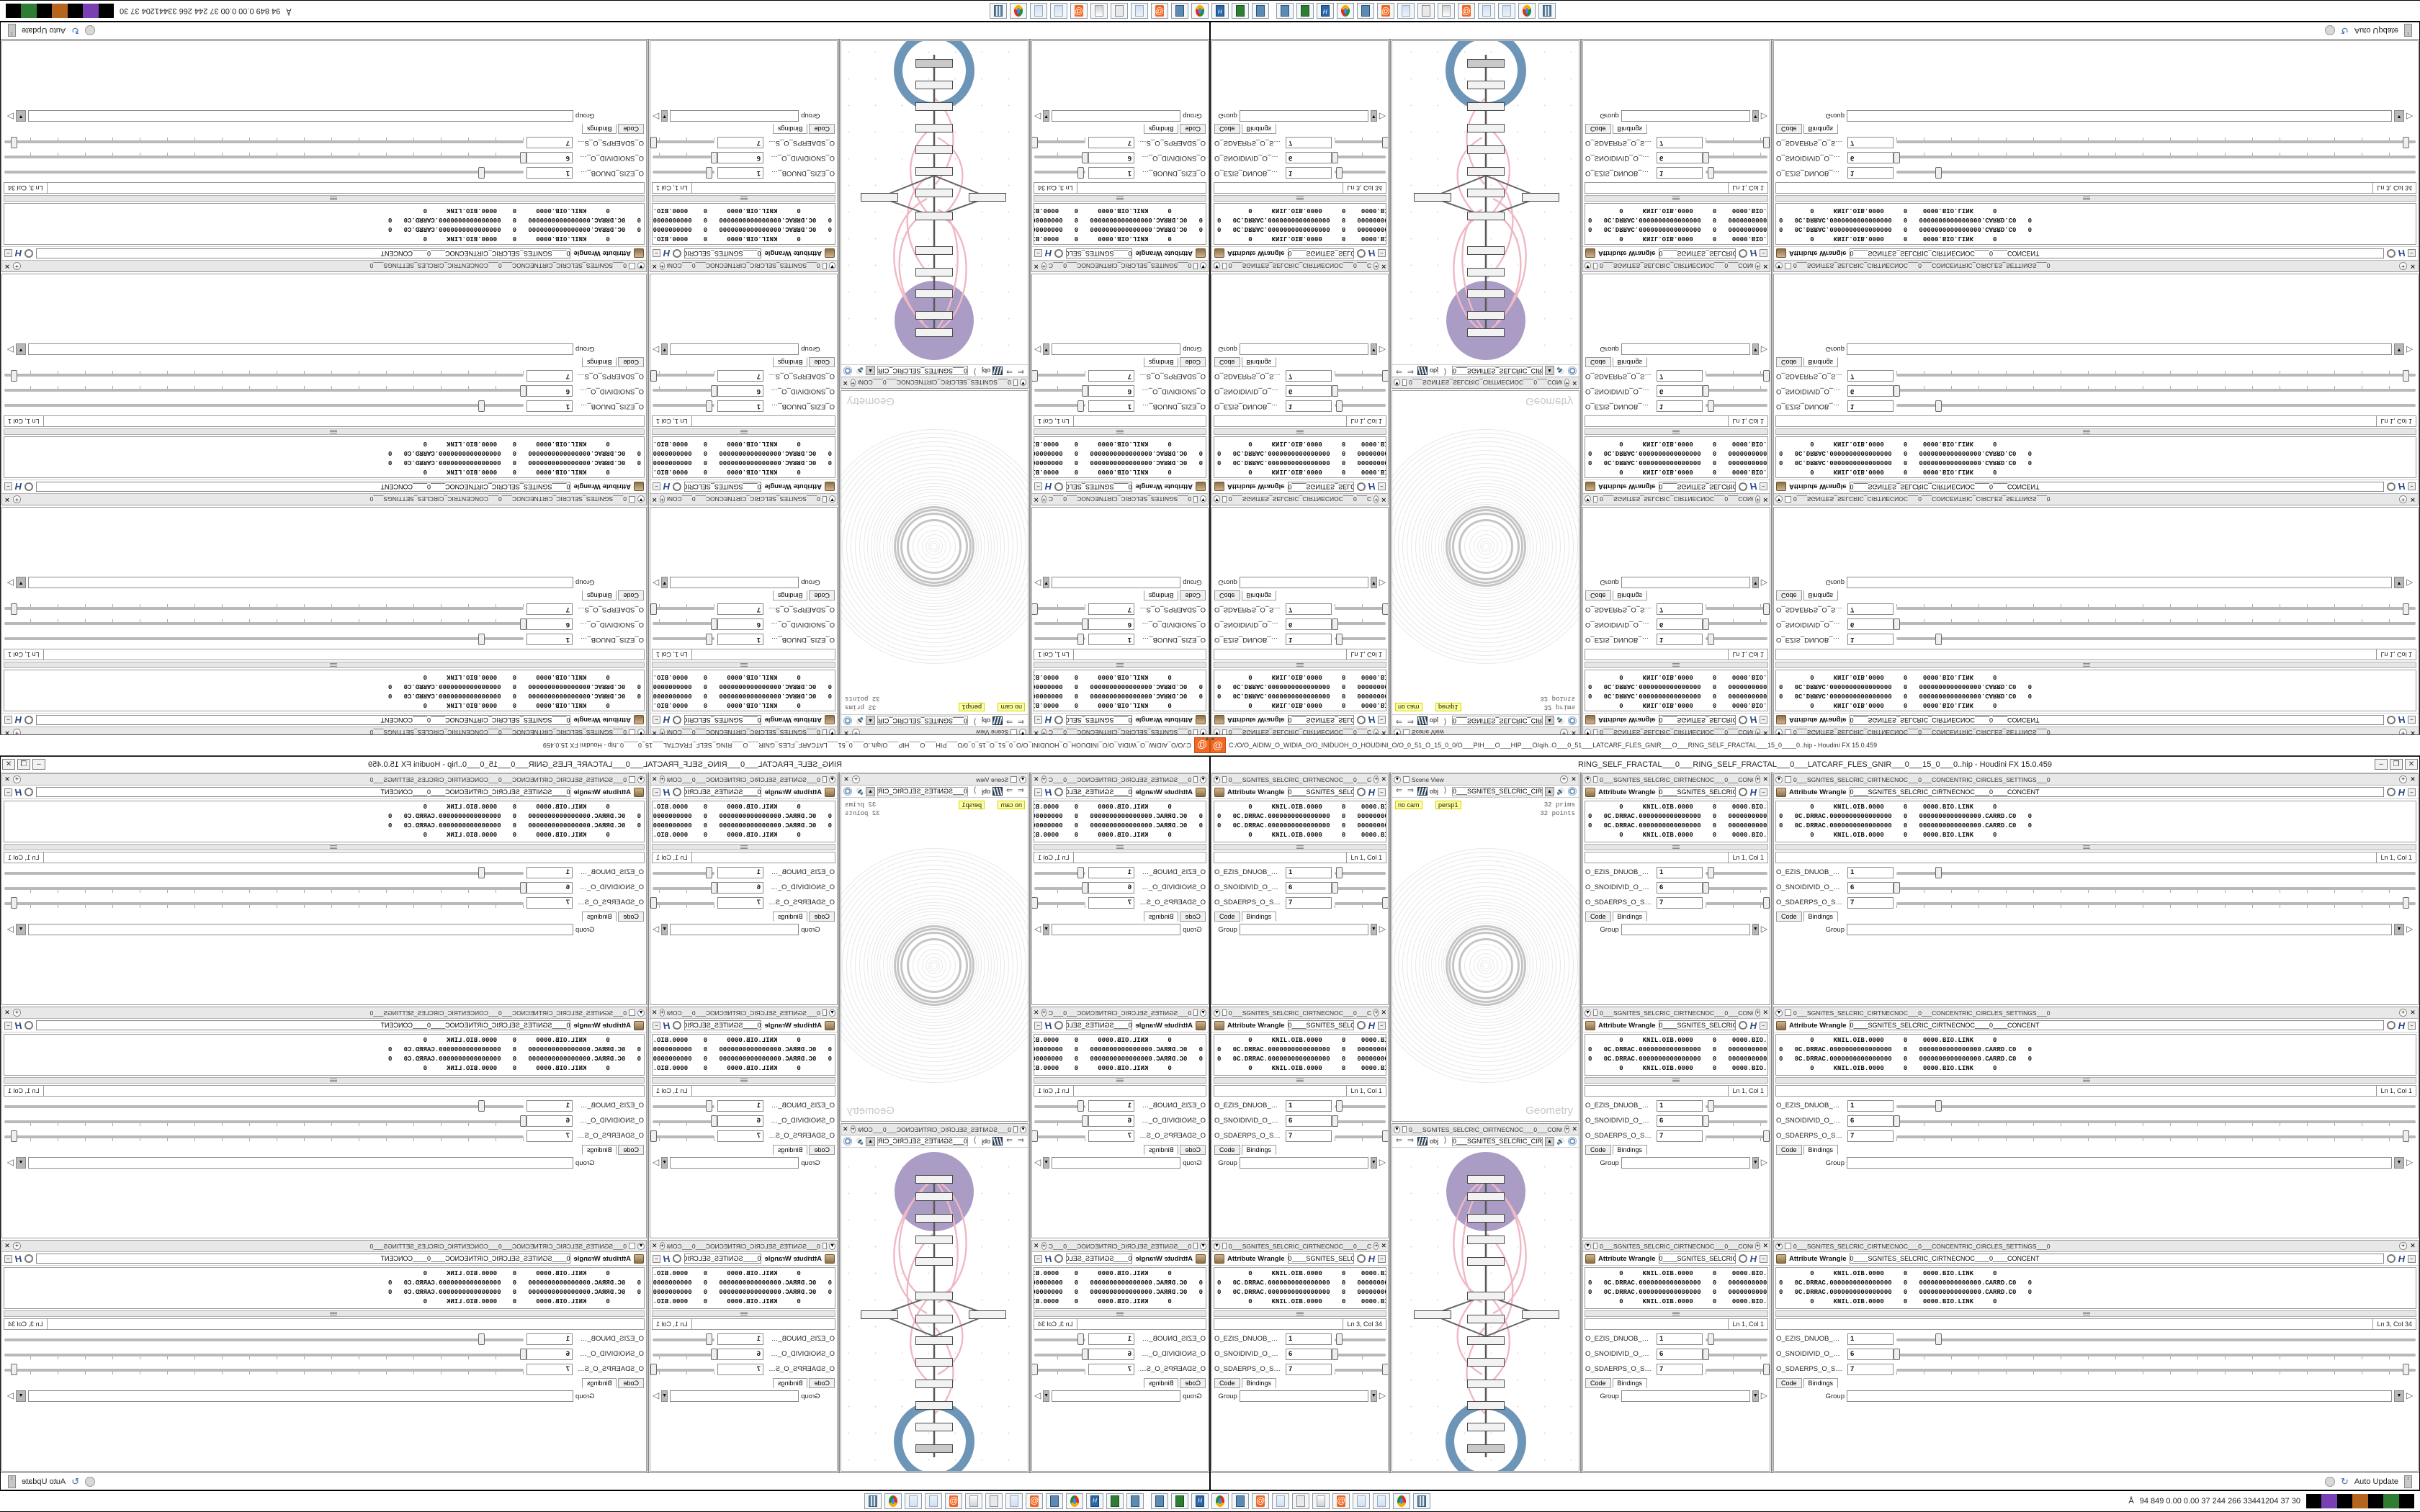 The width and height of the screenshot is (2420, 1512). Describe the element at coordinates (8, 764) in the screenshot. I see `close-button: ✕` at that location.